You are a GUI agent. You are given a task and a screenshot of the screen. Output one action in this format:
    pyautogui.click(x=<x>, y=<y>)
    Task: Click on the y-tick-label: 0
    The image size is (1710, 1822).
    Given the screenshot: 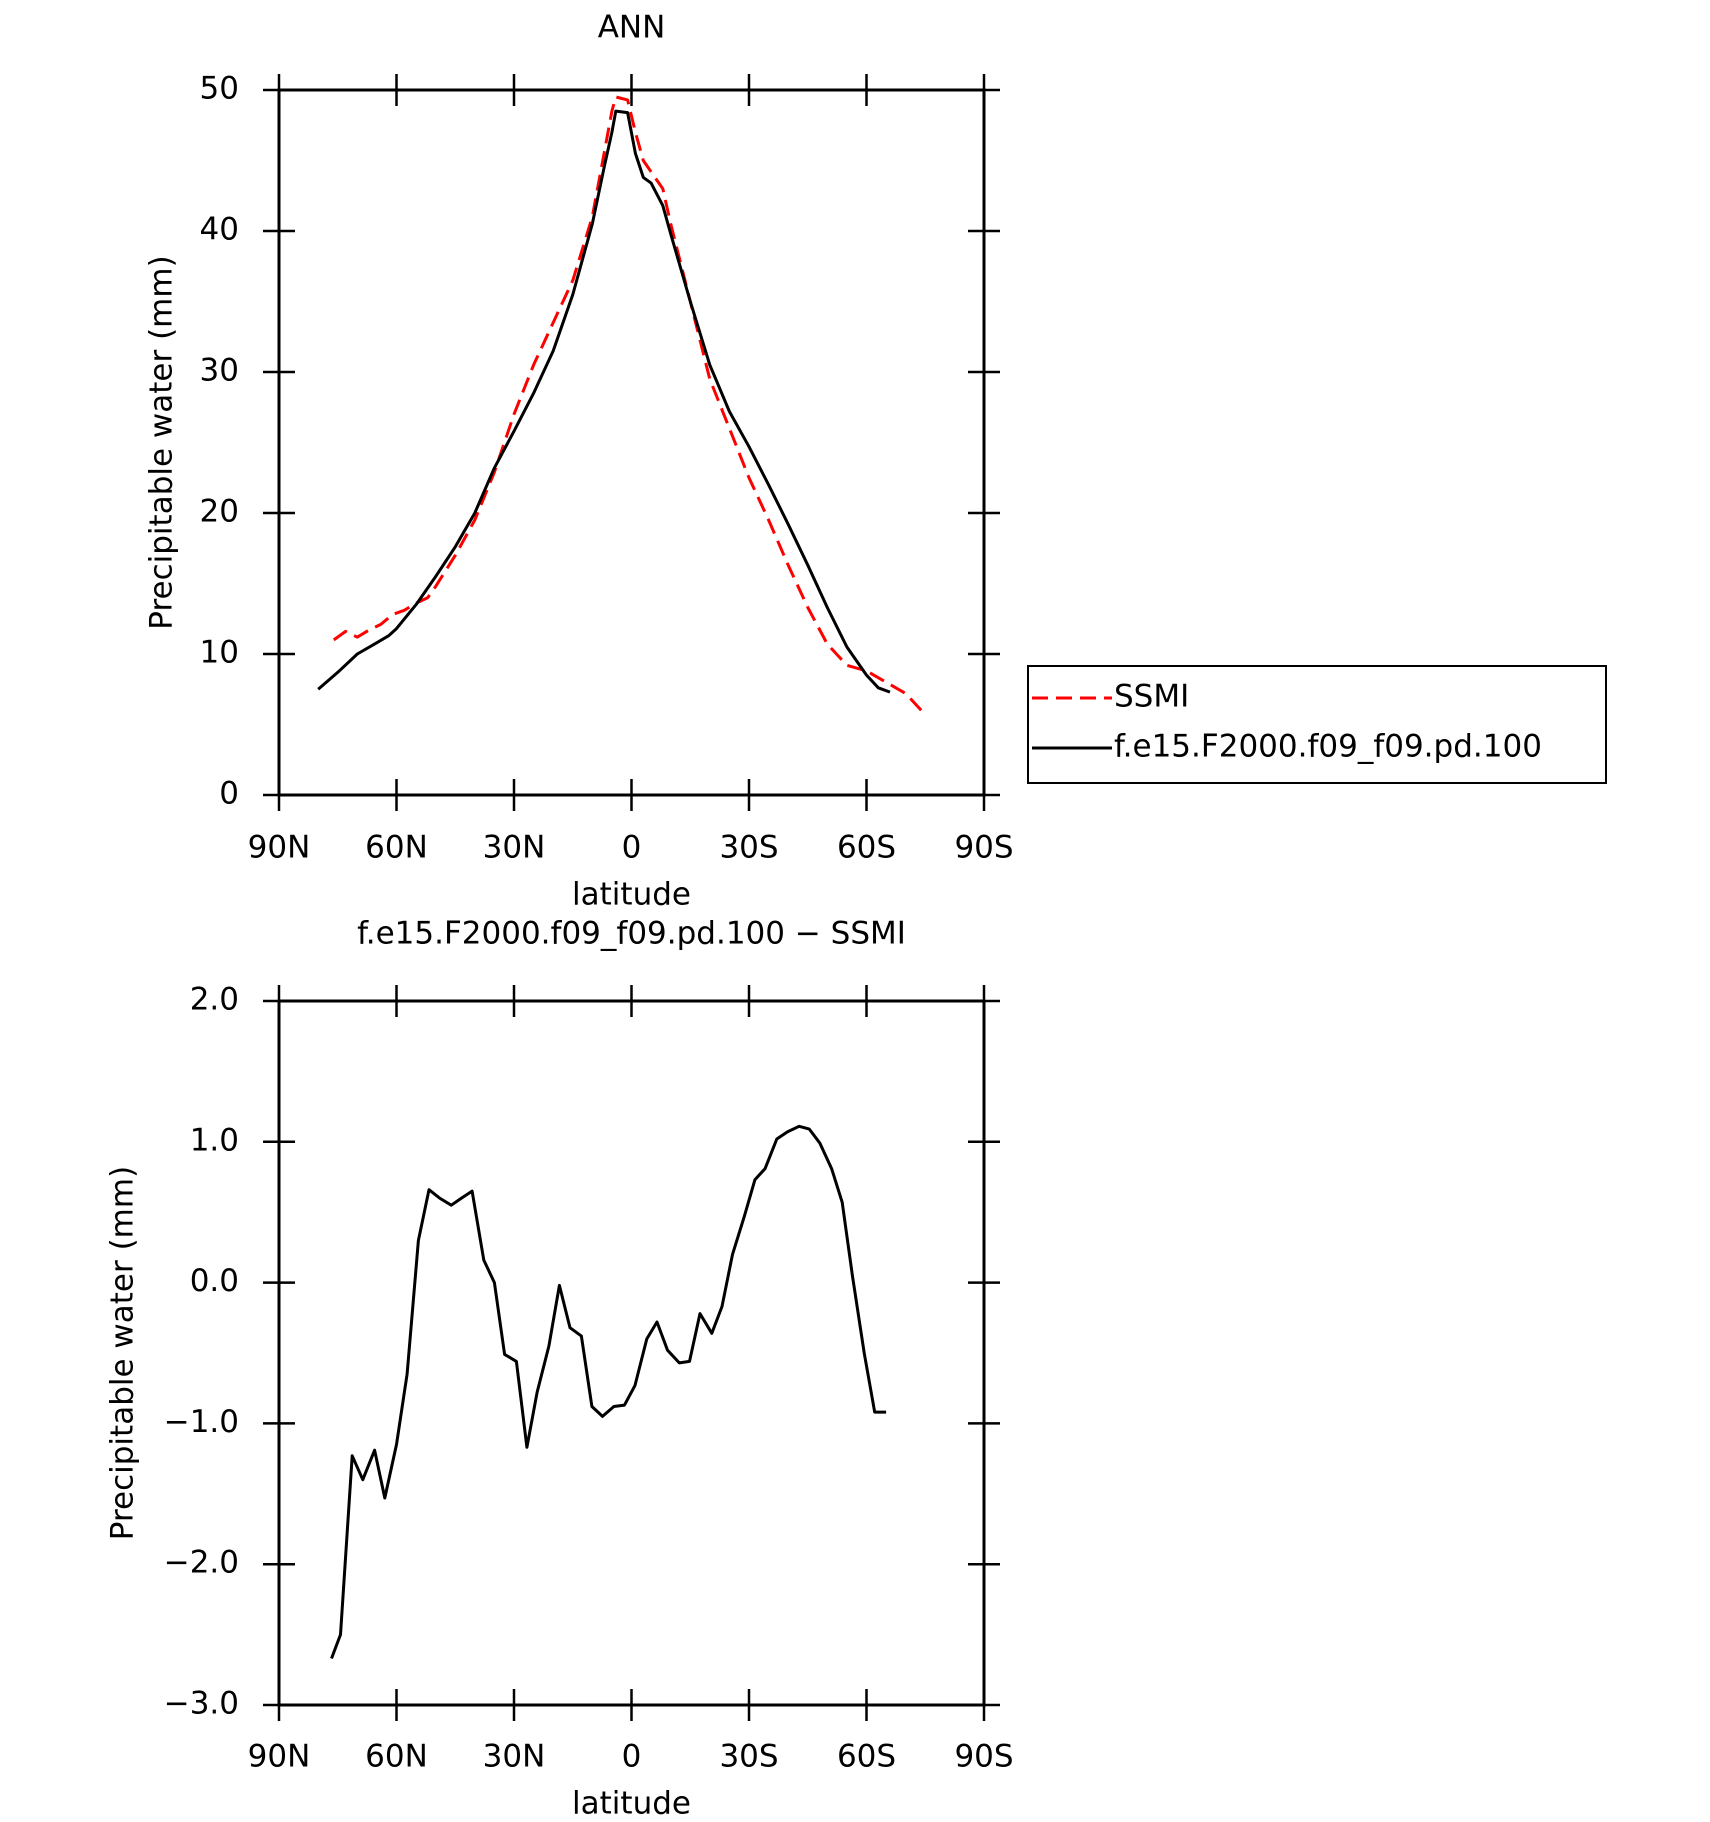 What is the action you would take?
    pyautogui.click(x=229, y=794)
    